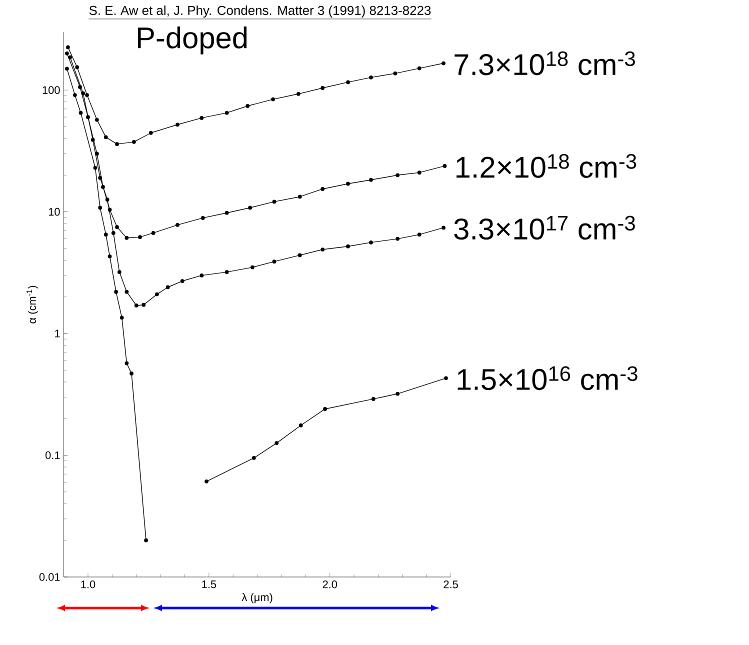 The width and height of the screenshot is (749, 645). What do you see at coordinates (209, 584) in the screenshot?
I see `x-tick-label: 1.5` at bounding box center [209, 584].